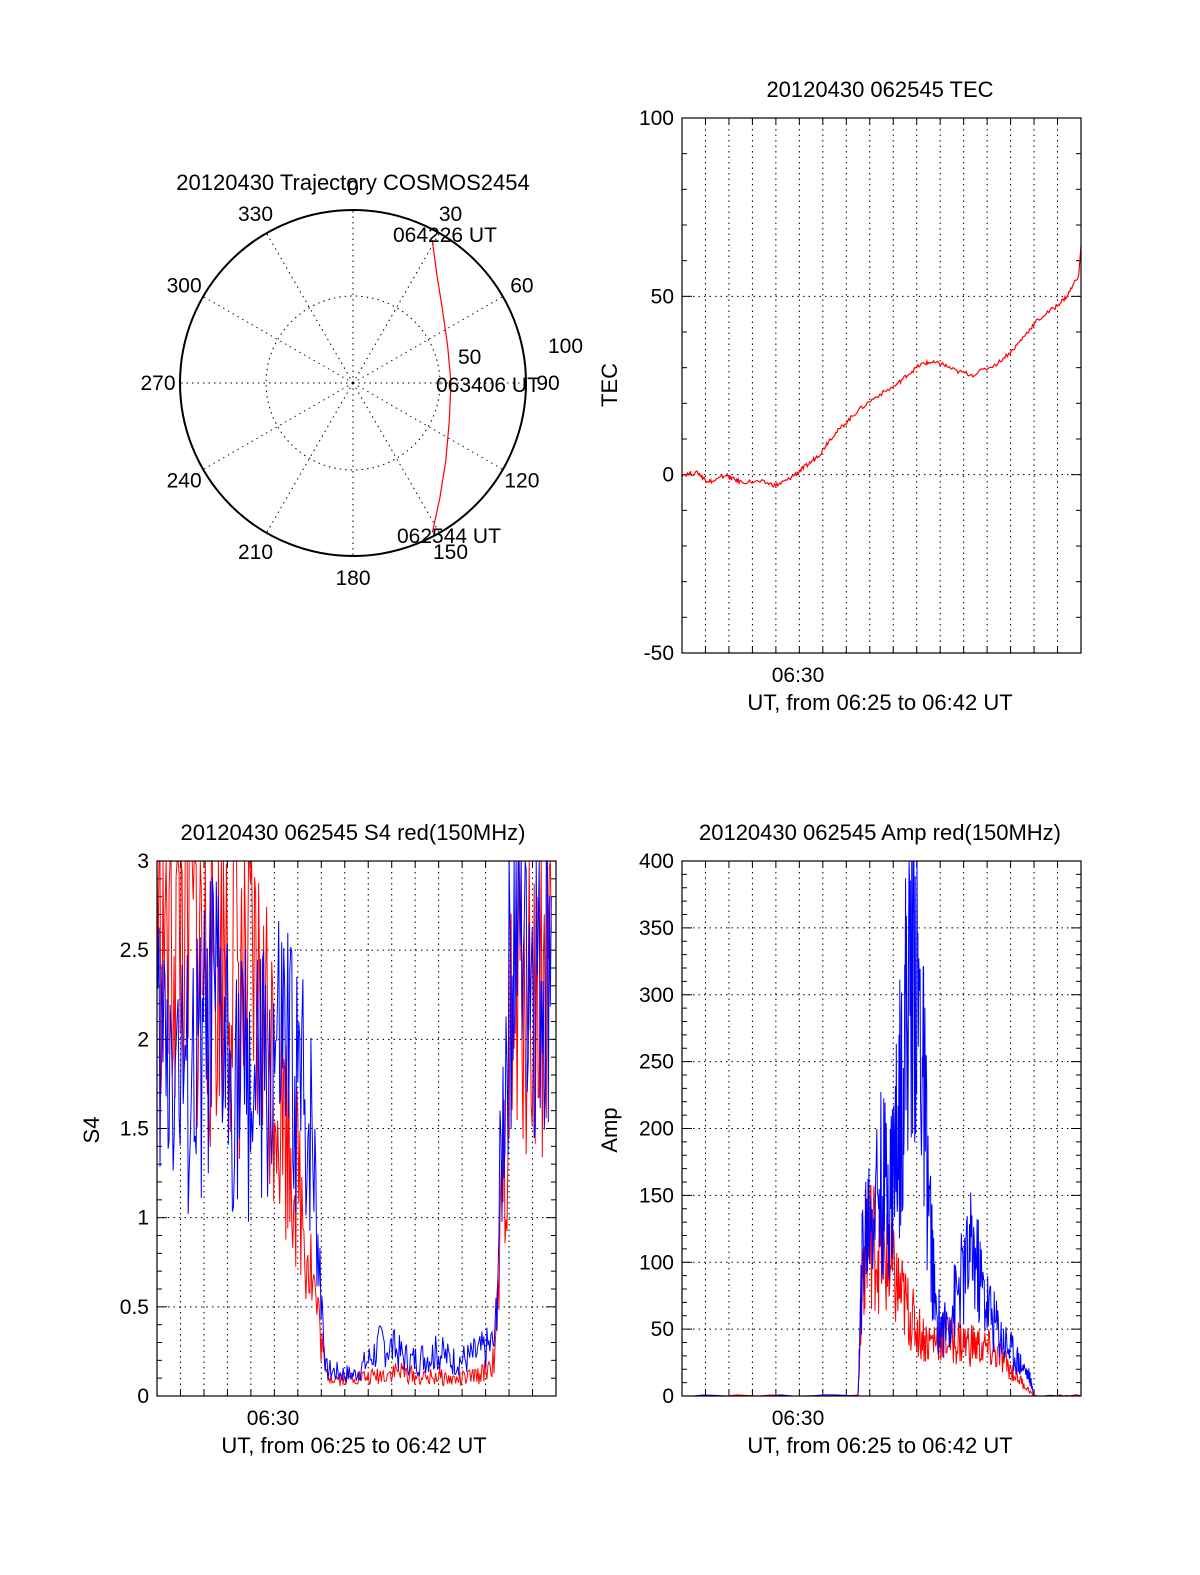 The height and width of the screenshot is (1575, 1200). Describe the element at coordinates (656, 1129) in the screenshot. I see `amp-y-tick-label: 200` at that location.